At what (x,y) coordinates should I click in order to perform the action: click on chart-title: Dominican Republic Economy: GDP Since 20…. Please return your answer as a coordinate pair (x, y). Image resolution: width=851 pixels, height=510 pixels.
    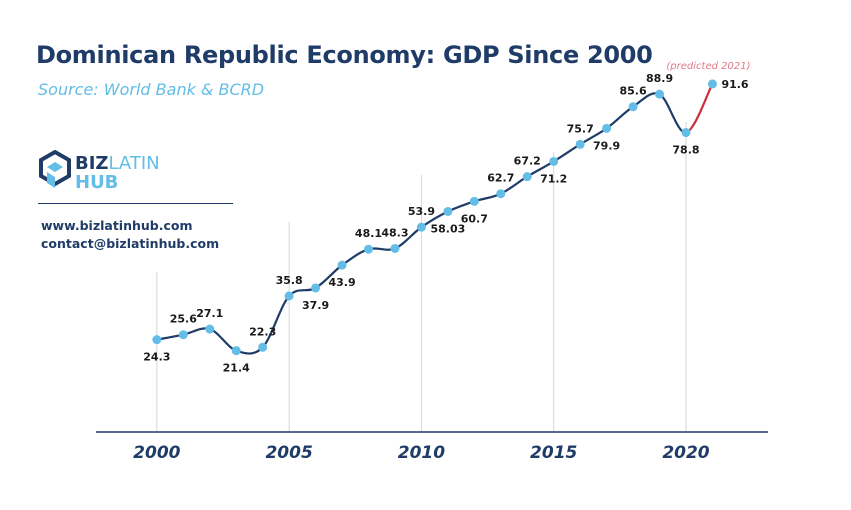
    Looking at the image, I should click on (344, 55).